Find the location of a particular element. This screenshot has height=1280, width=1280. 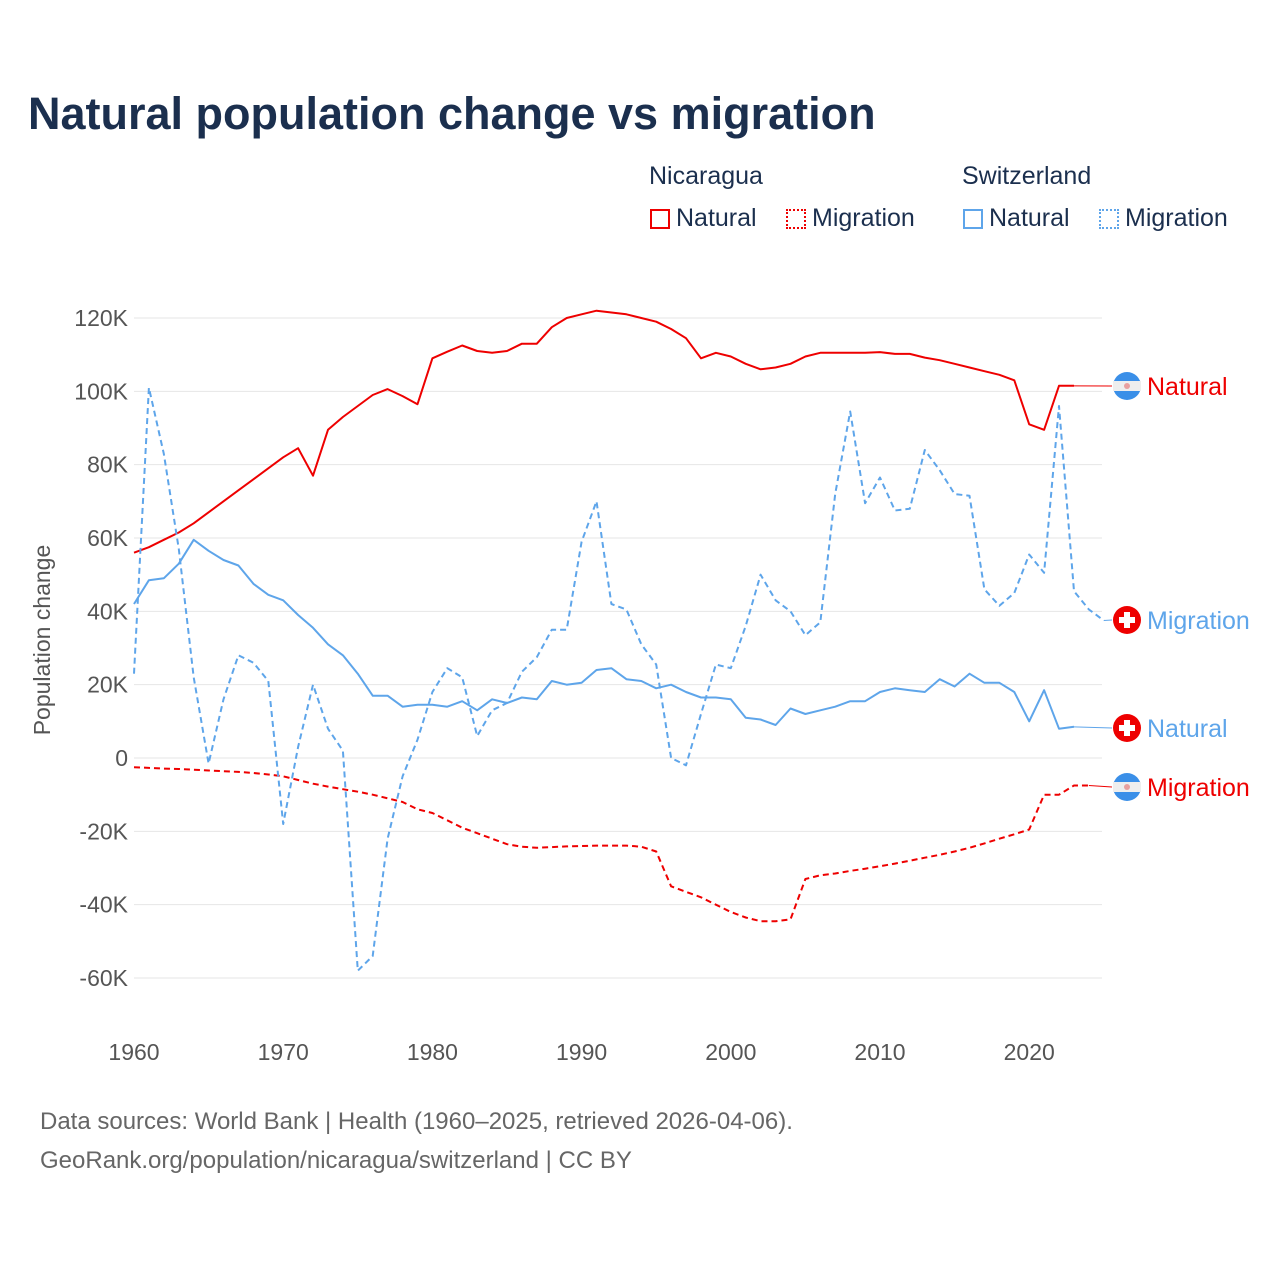

y-tick-label: 80K is located at coordinates (108, 465).